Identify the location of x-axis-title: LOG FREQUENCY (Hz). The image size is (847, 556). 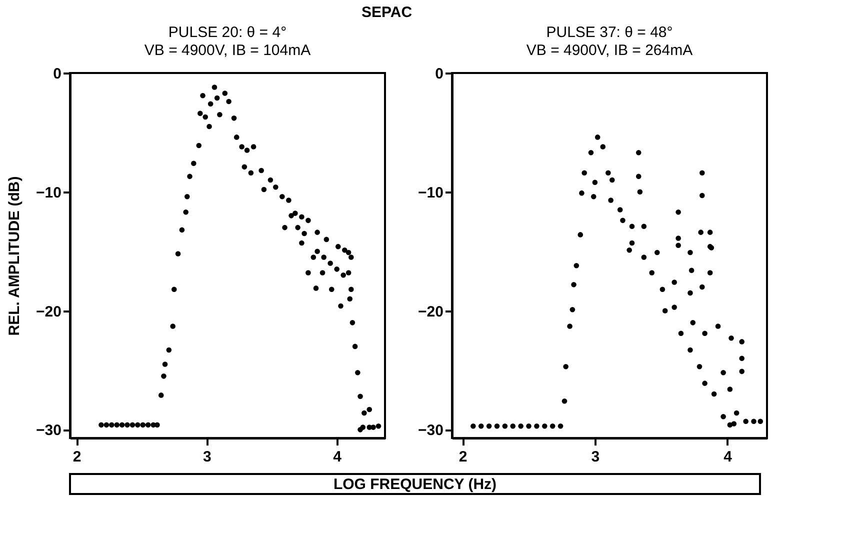
(415, 484).